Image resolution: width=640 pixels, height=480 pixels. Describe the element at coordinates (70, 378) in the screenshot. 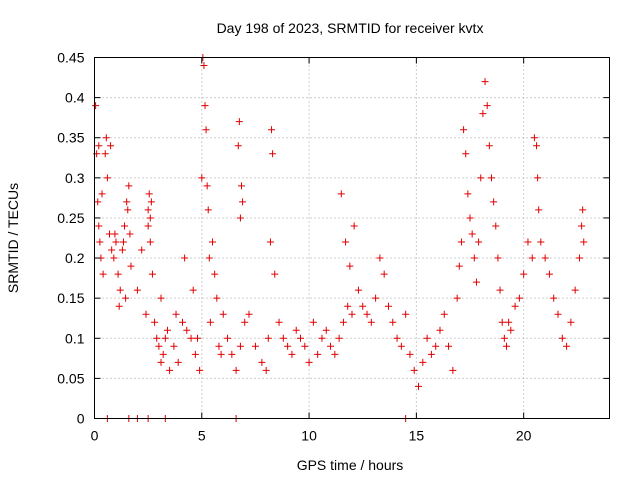

I see `y-tick-label: 0.05` at that location.